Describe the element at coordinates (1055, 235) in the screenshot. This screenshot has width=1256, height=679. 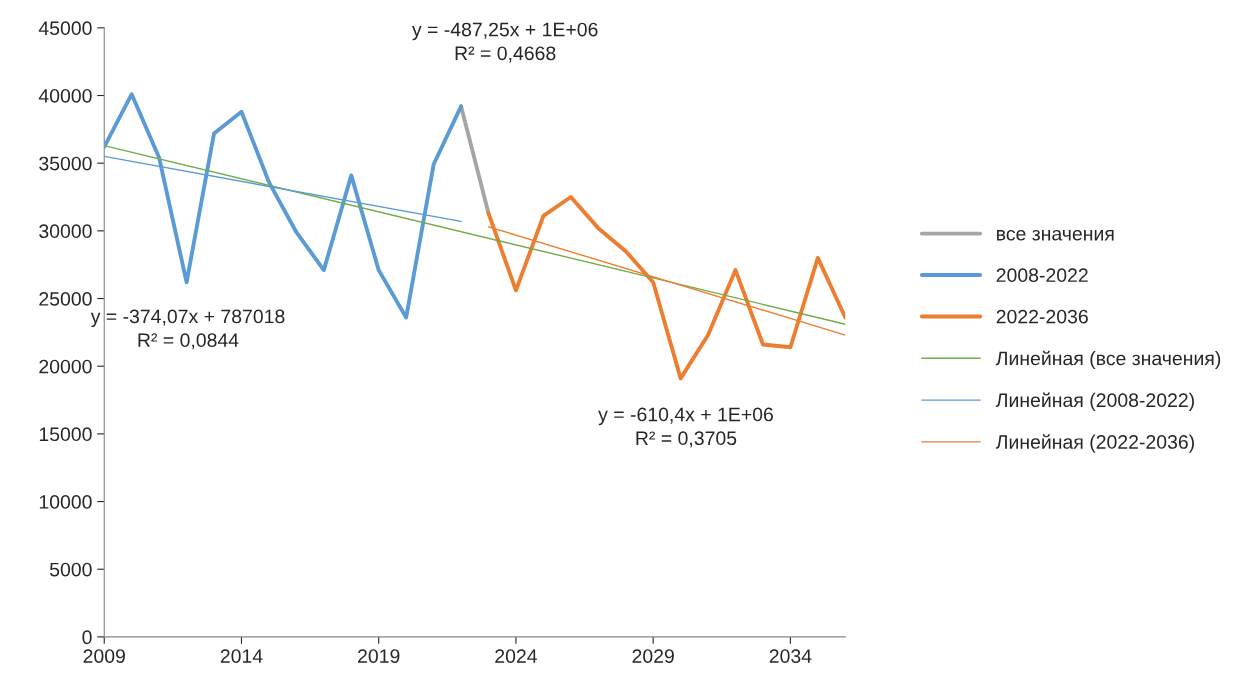
I see `legend-label: все значения` at that location.